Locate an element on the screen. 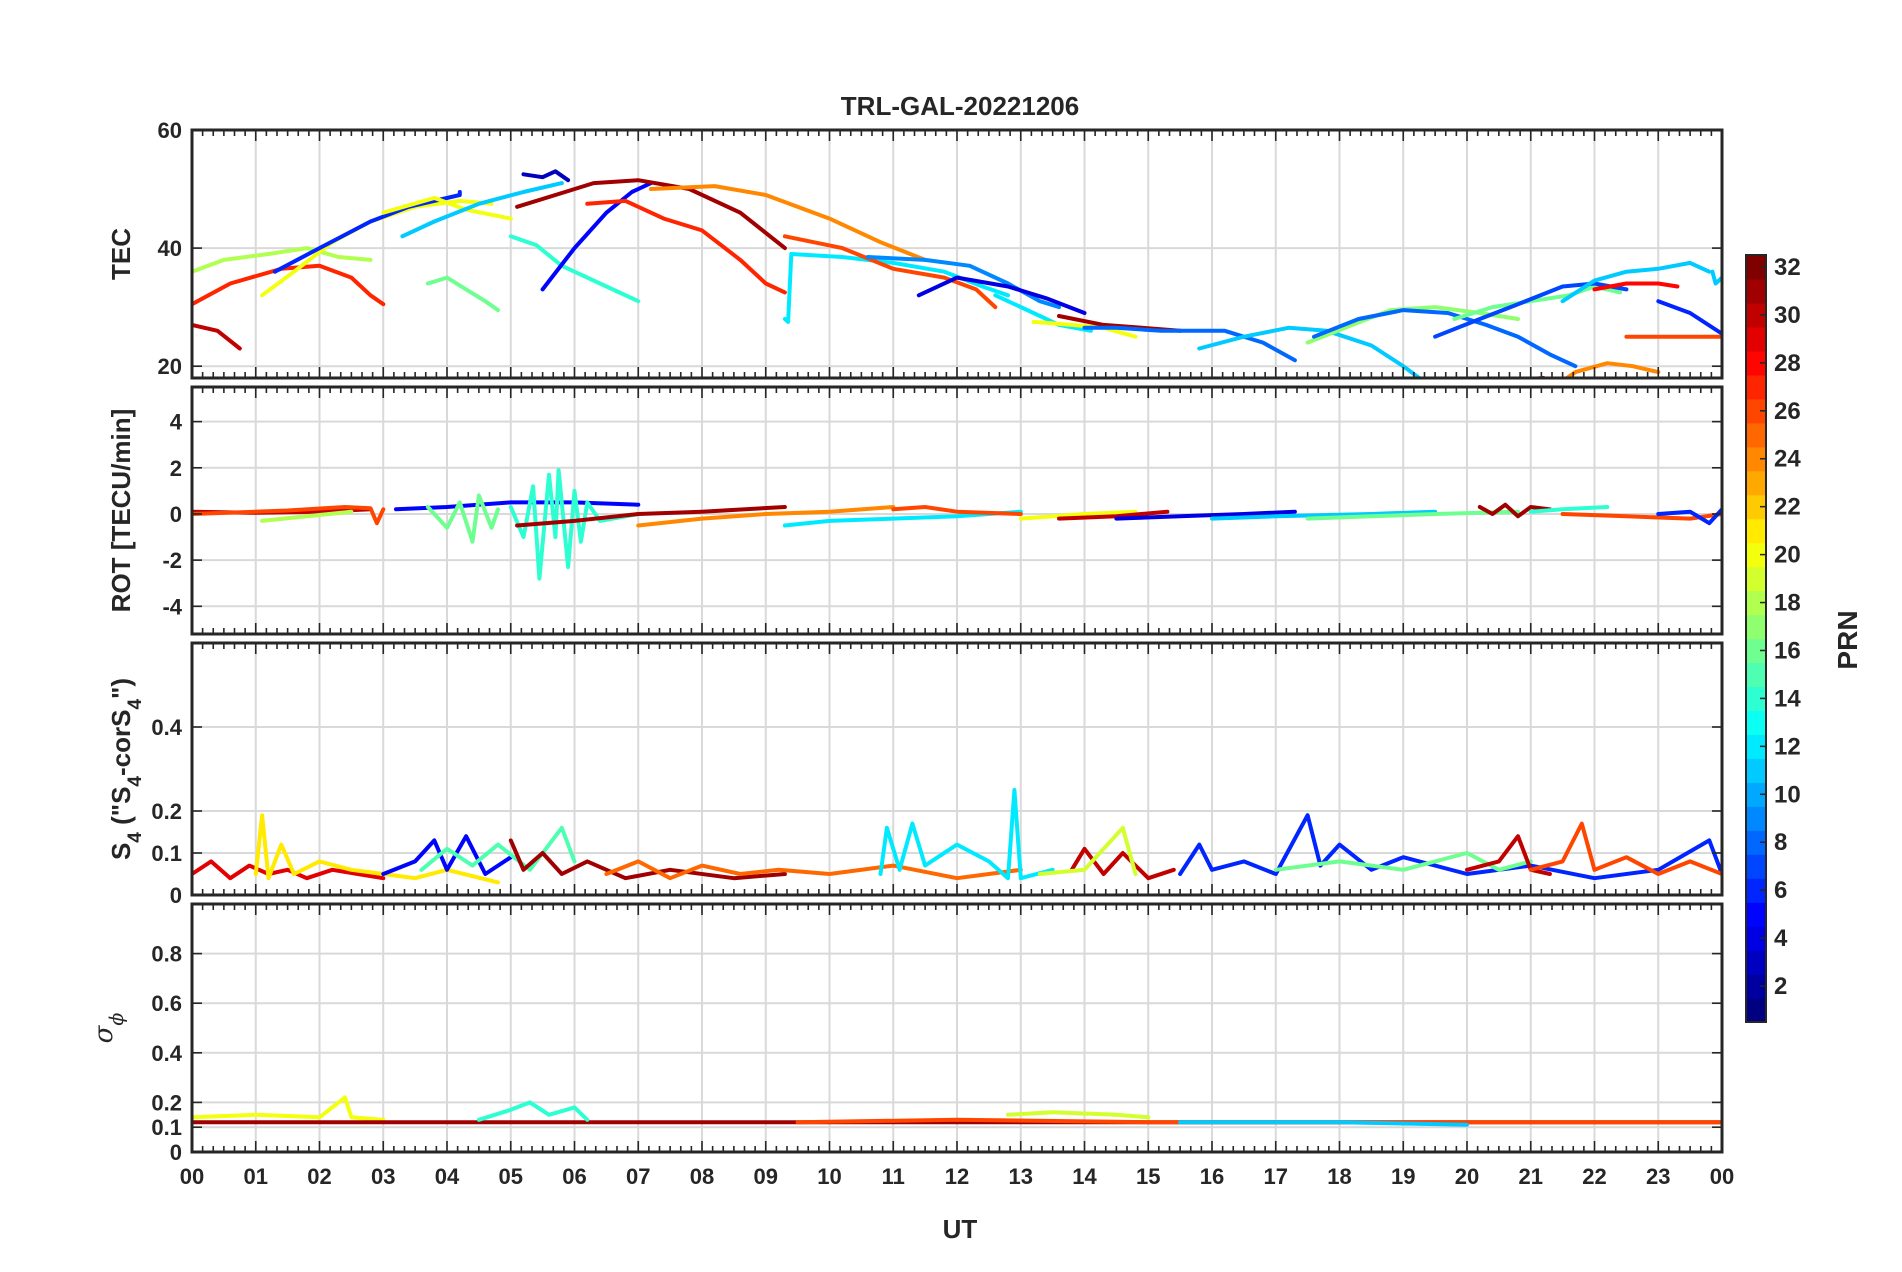 The width and height of the screenshot is (1902, 1272). x-tick-label: 10 is located at coordinates (829, 1176).